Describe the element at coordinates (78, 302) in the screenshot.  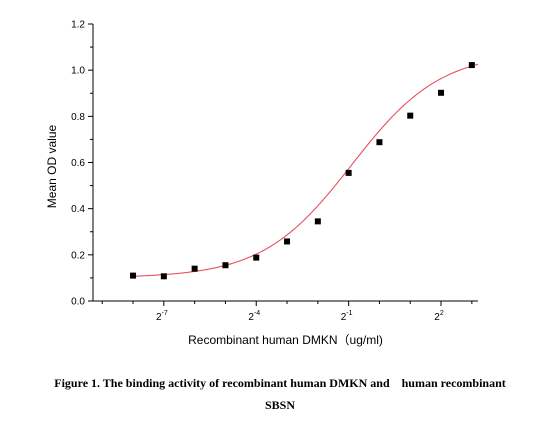
I see `y-tick-label: 0.0` at that location.